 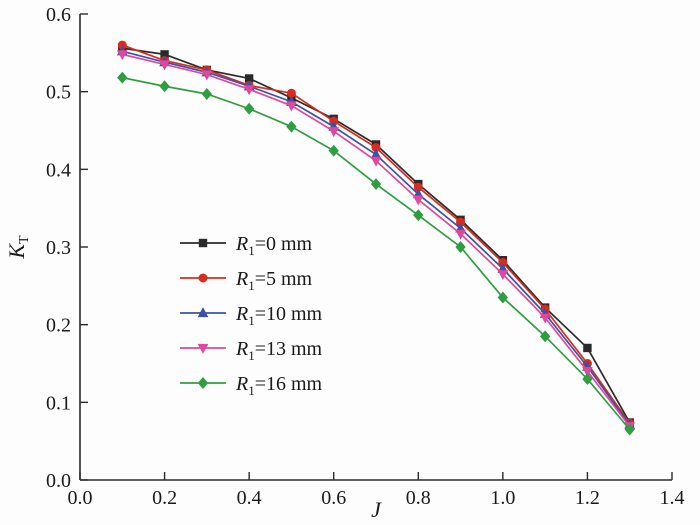 What do you see at coordinates (376, 509) in the screenshot?
I see `x-axis-label: J` at bounding box center [376, 509].